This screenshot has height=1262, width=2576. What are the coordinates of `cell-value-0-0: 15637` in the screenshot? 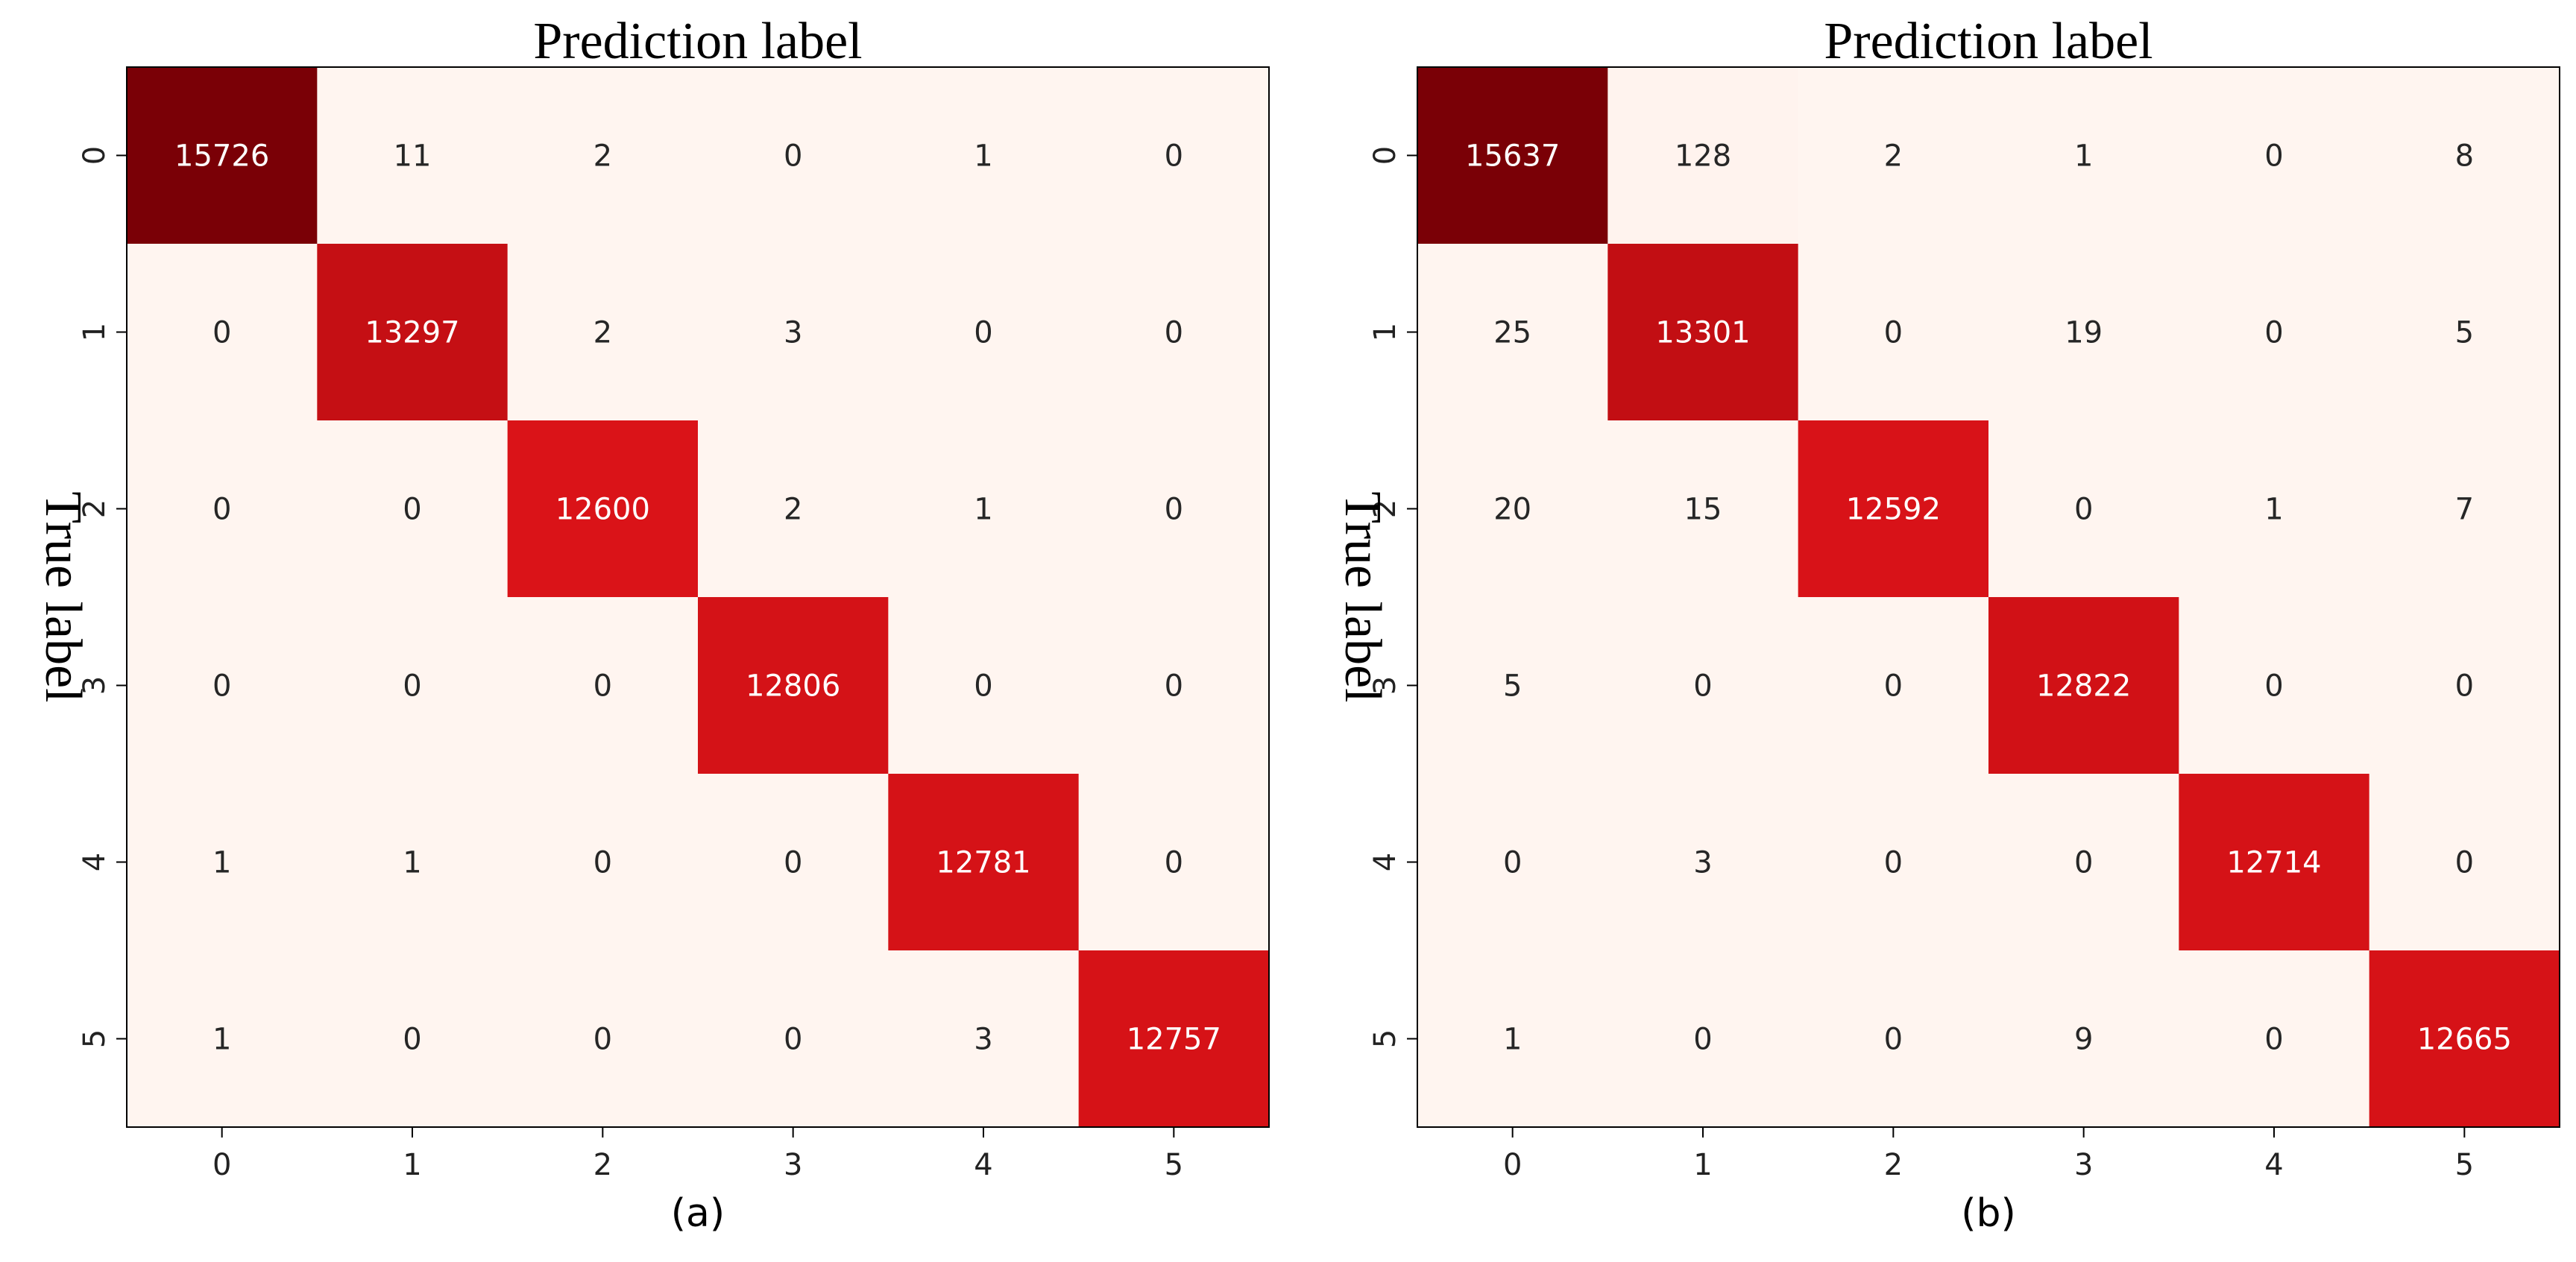 It's located at (1512, 157).